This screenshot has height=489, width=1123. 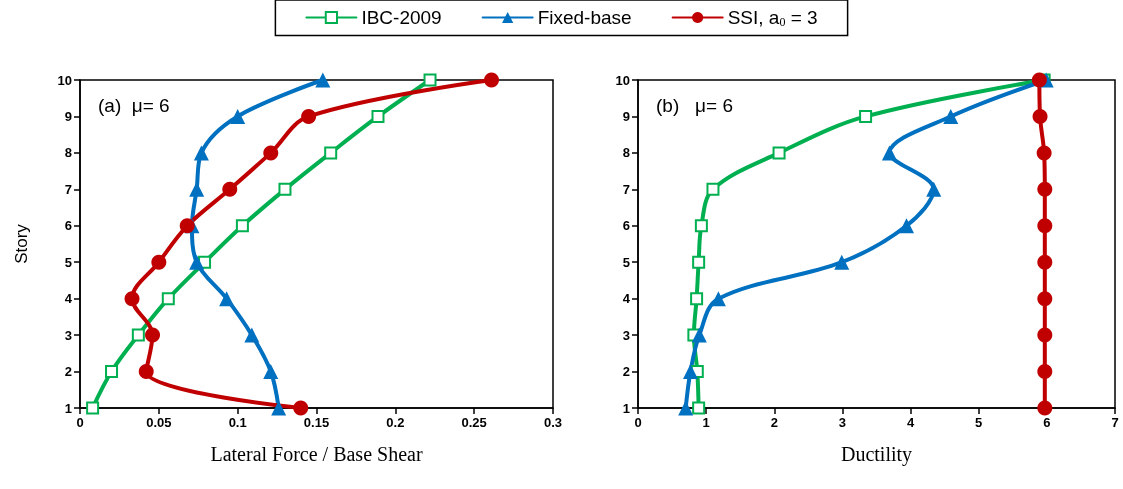 What do you see at coordinates (237, 422) in the screenshot?
I see `x-tick-label: 0.1` at bounding box center [237, 422].